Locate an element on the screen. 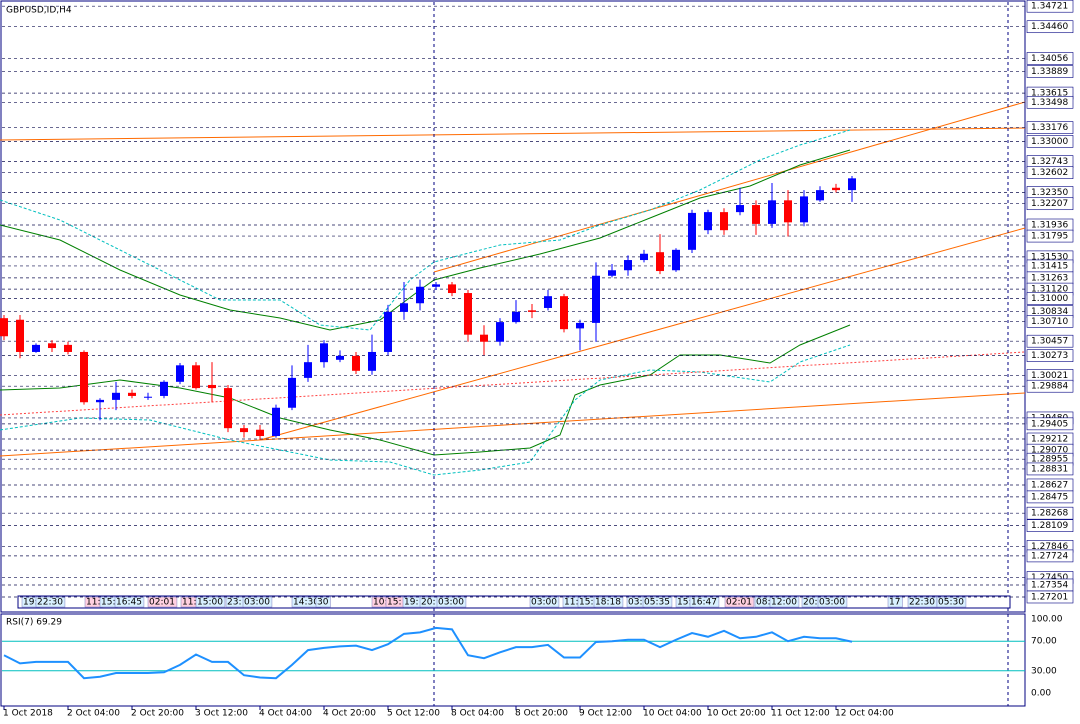  y-tick-label: 1.31795 is located at coordinates (1049, 237).